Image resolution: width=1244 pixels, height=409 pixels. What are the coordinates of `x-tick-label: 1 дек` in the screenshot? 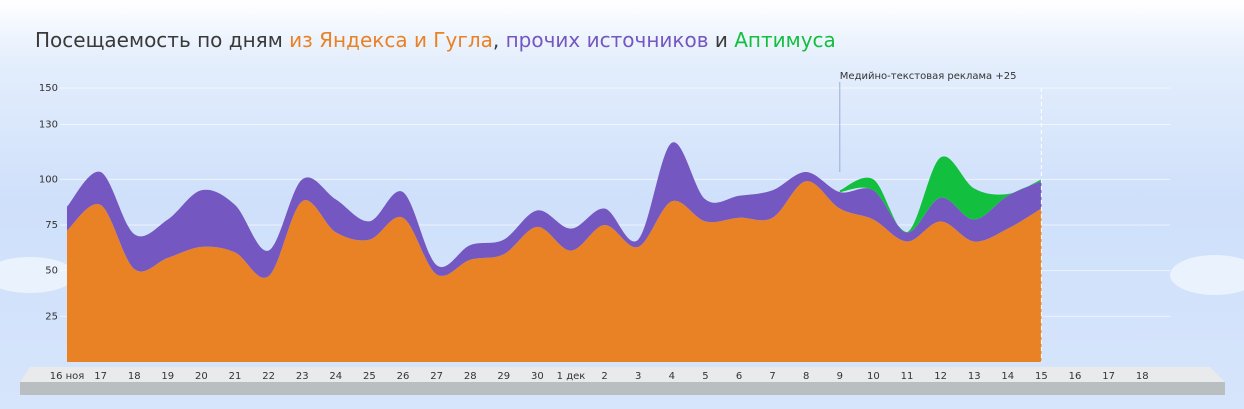 It's located at (571, 376).